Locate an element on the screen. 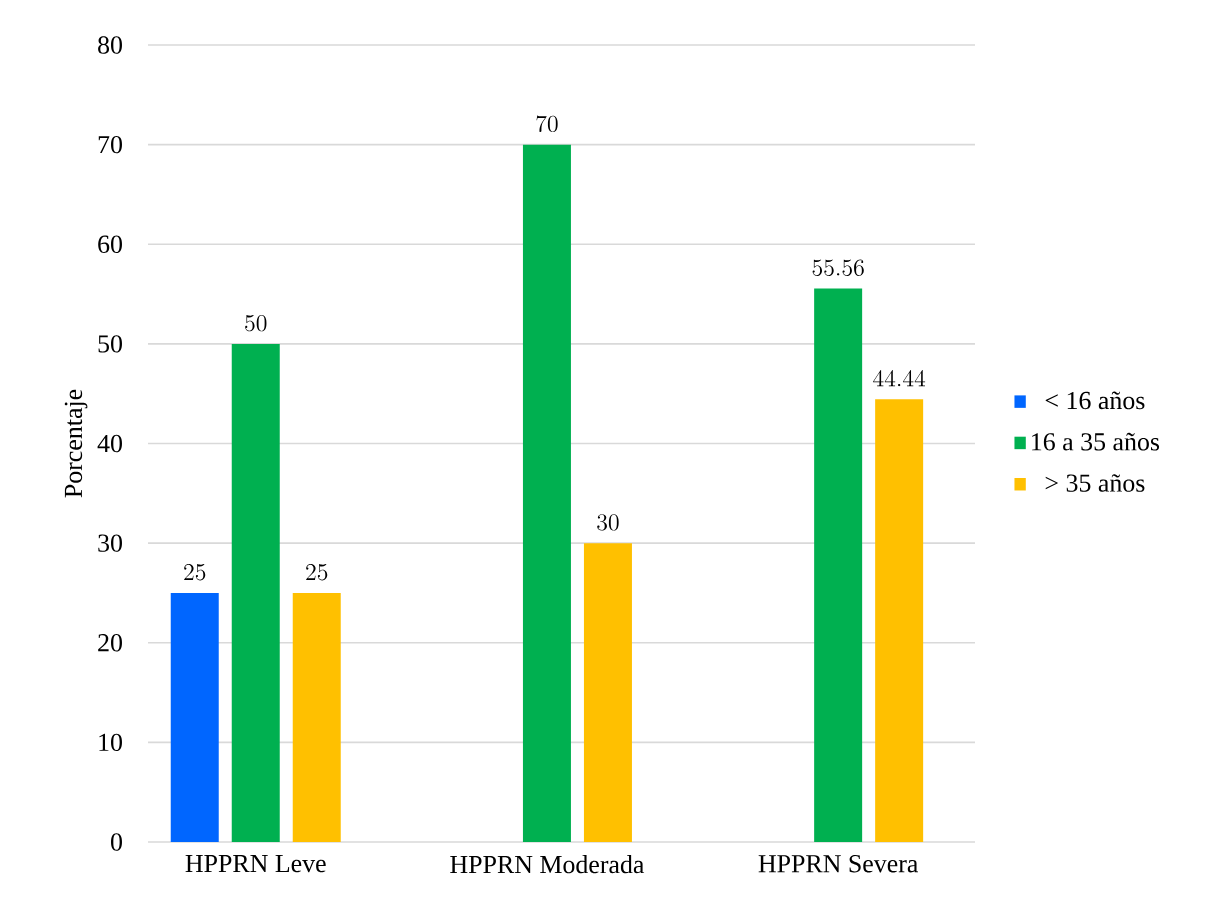  y-tick-label: 60 is located at coordinates (110, 244).